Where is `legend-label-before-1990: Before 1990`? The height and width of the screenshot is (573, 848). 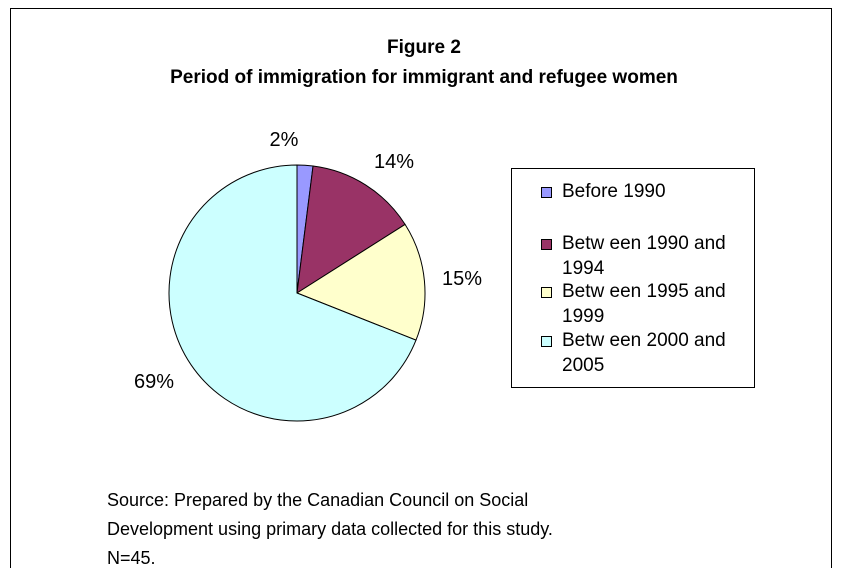
legend-label-before-1990: Before 1990 is located at coordinates (657, 191).